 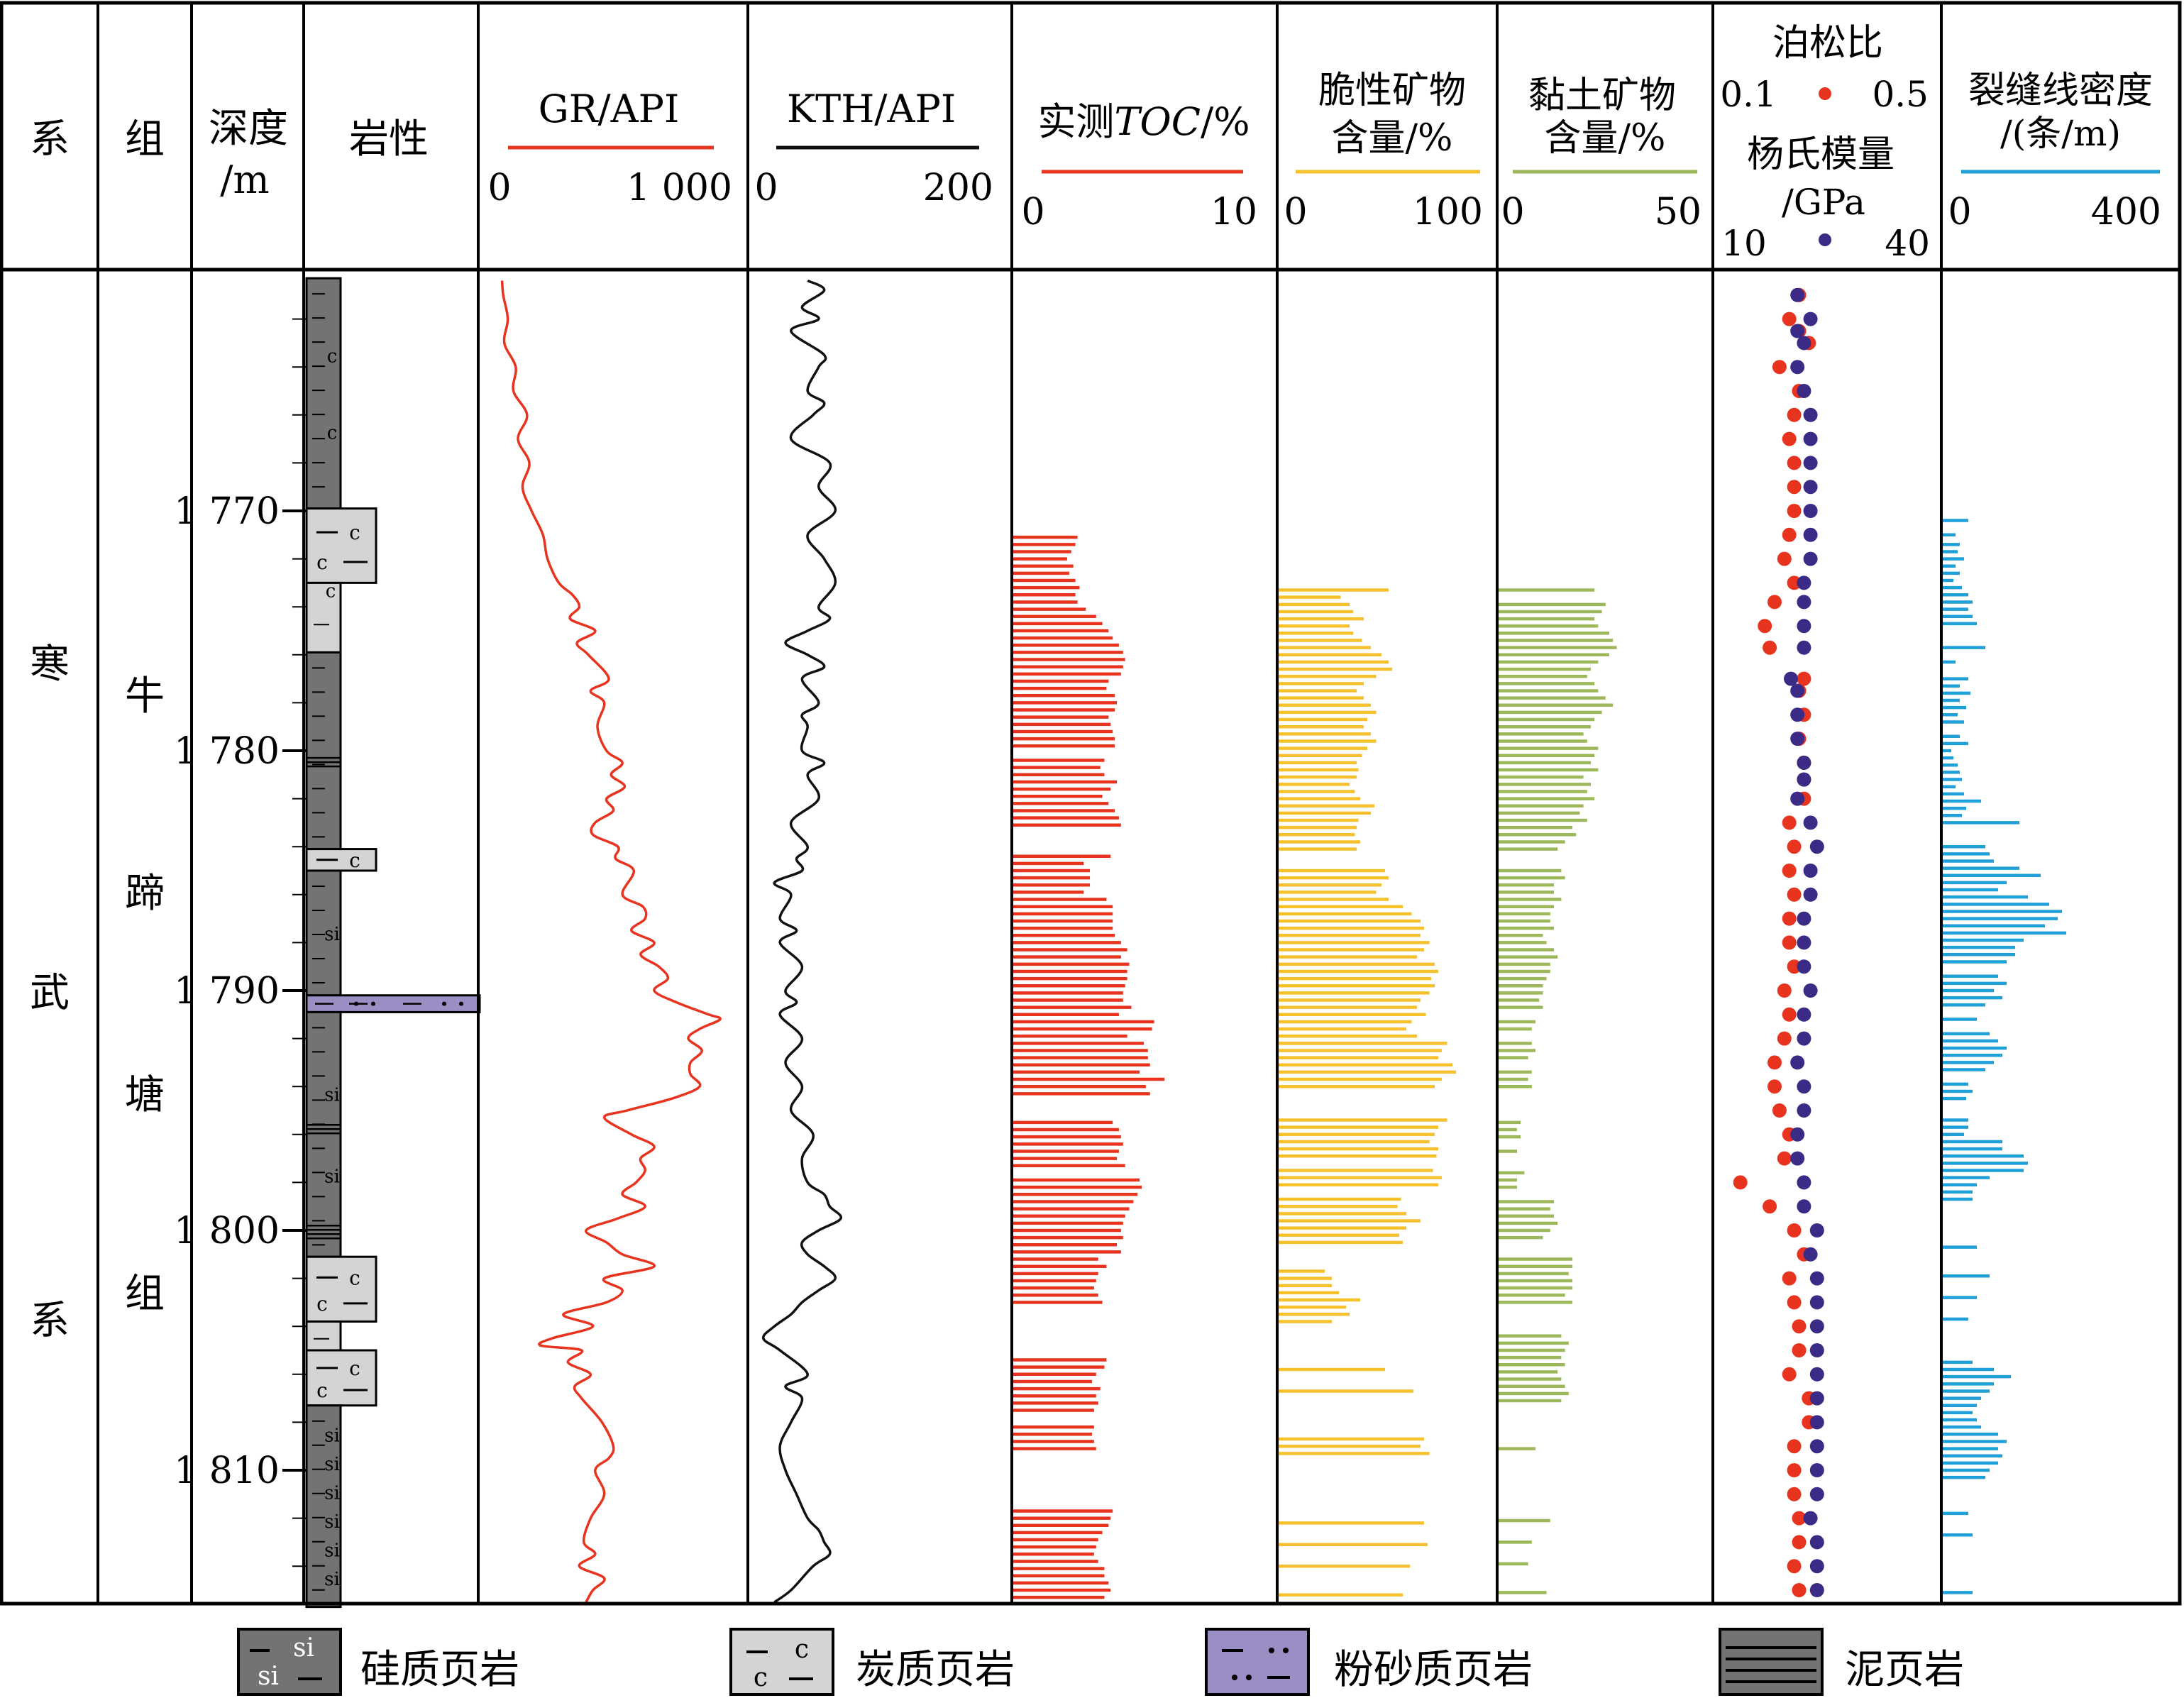 What do you see at coordinates (323, 1134) in the screenshot?
I see `lithology-interval: si si` at bounding box center [323, 1134].